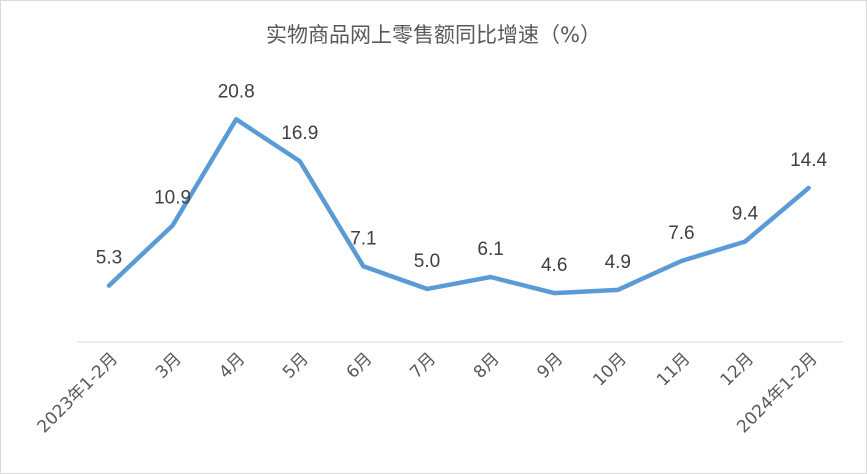 This screenshot has width=867, height=474. What do you see at coordinates (554, 265) in the screenshot?
I see `data-label: 4.6` at bounding box center [554, 265].